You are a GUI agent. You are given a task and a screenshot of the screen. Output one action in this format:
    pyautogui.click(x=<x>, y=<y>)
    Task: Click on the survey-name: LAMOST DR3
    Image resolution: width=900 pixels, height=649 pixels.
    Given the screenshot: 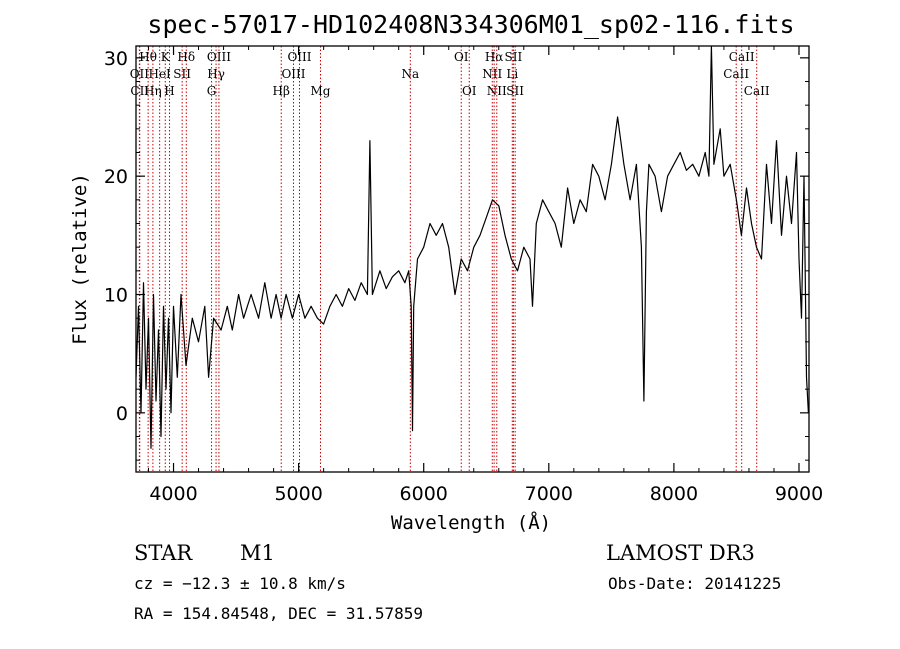 What is the action you would take?
    pyautogui.click(x=680, y=553)
    